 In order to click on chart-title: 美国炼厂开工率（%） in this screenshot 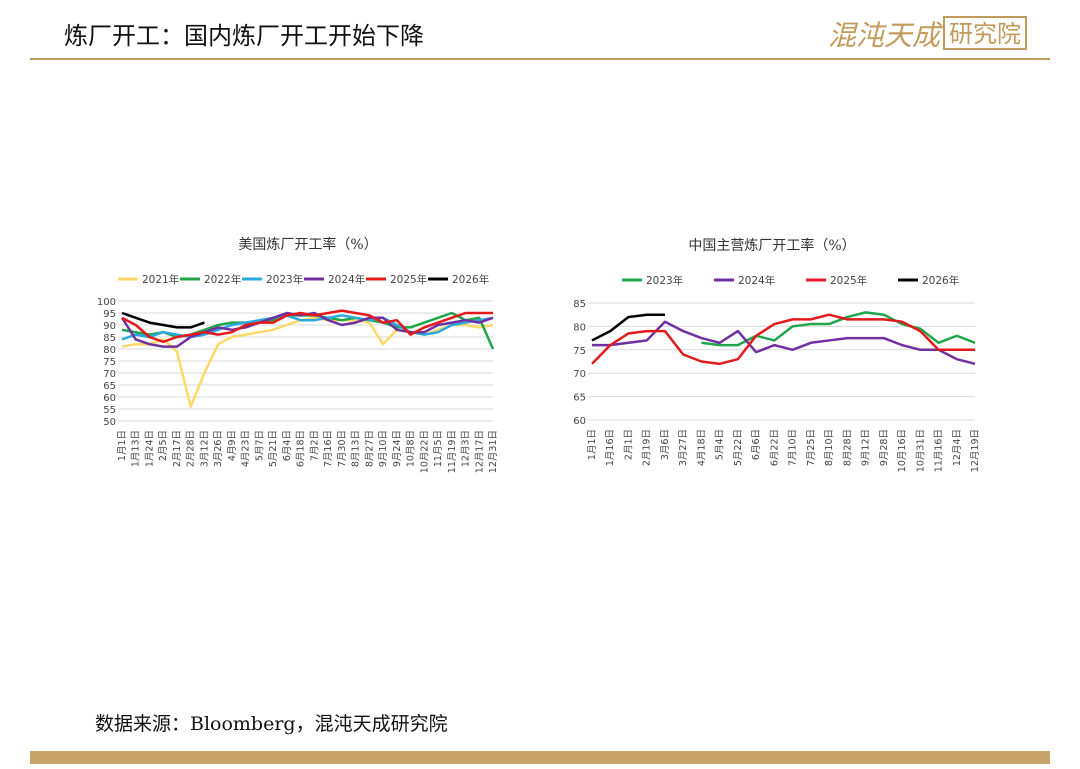, I will do `click(307, 244)`.